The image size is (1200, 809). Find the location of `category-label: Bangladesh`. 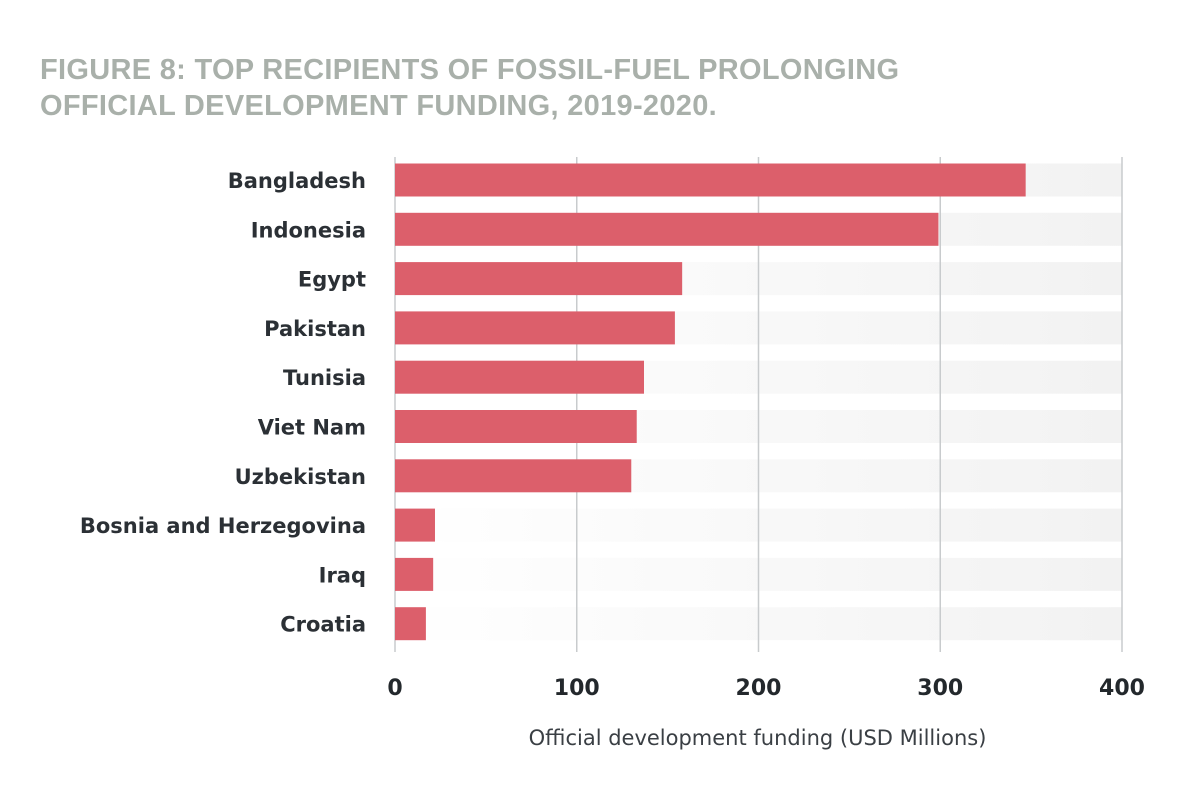

category-label: Bangladesh is located at coordinates (297, 181).